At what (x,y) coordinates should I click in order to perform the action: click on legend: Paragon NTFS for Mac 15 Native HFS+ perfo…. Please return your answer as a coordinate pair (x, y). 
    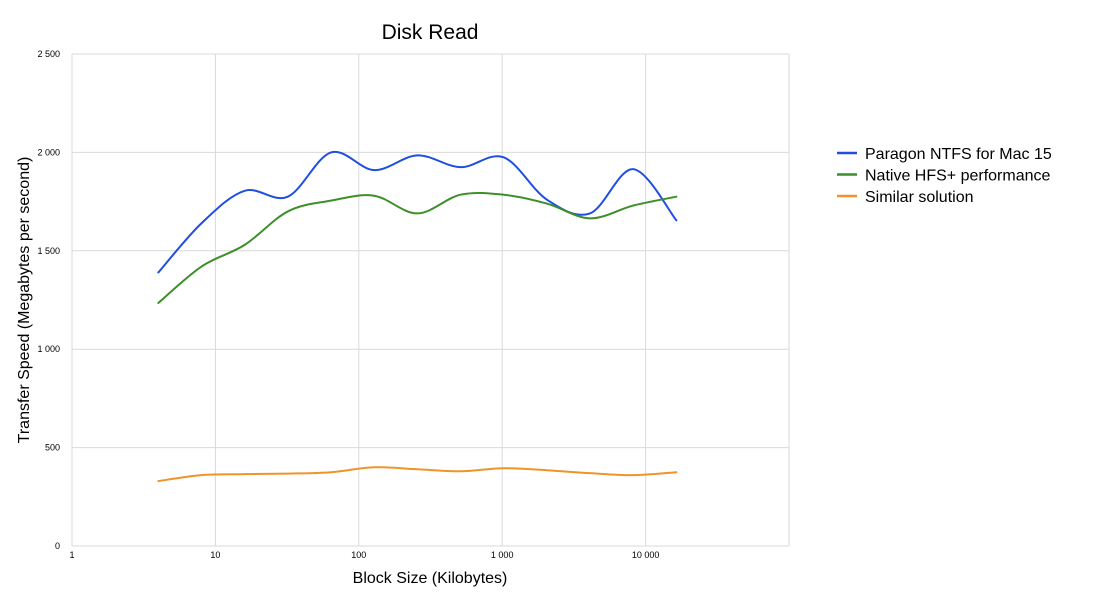
    Looking at the image, I should click on (944, 176).